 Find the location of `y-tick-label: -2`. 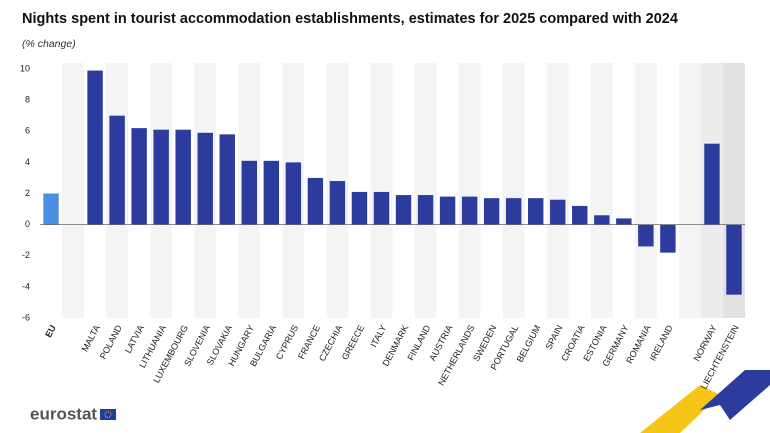

y-tick-label: -2 is located at coordinates (26, 255).